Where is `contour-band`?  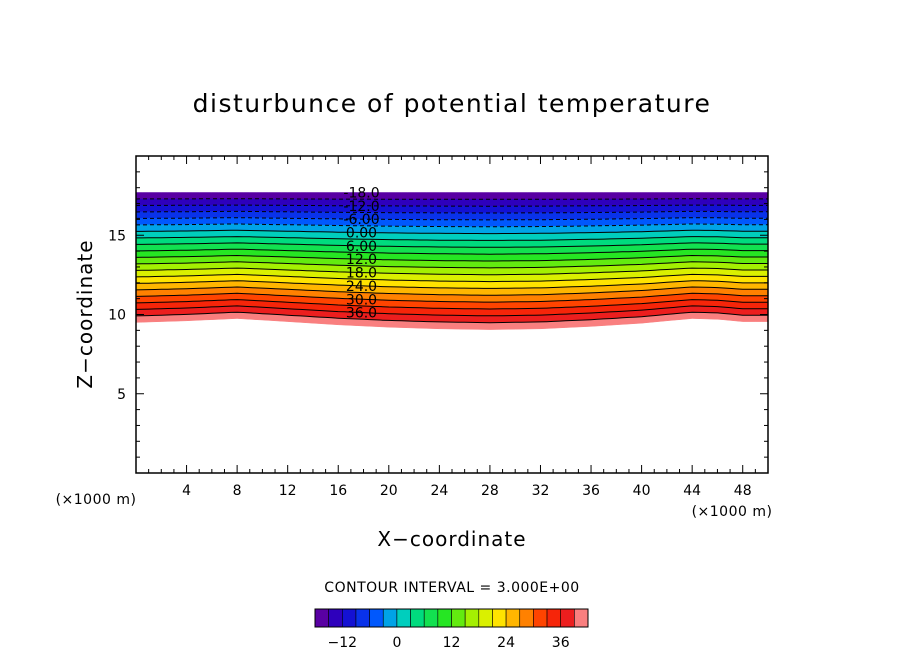
contour-band is located at coordinates (452, 196).